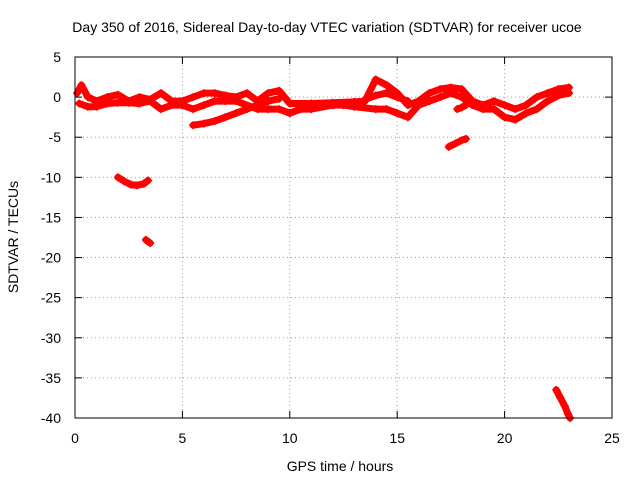 This screenshot has width=640, height=480. What do you see at coordinates (51, 418) in the screenshot?
I see `y-tick-label: -40` at bounding box center [51, 418].